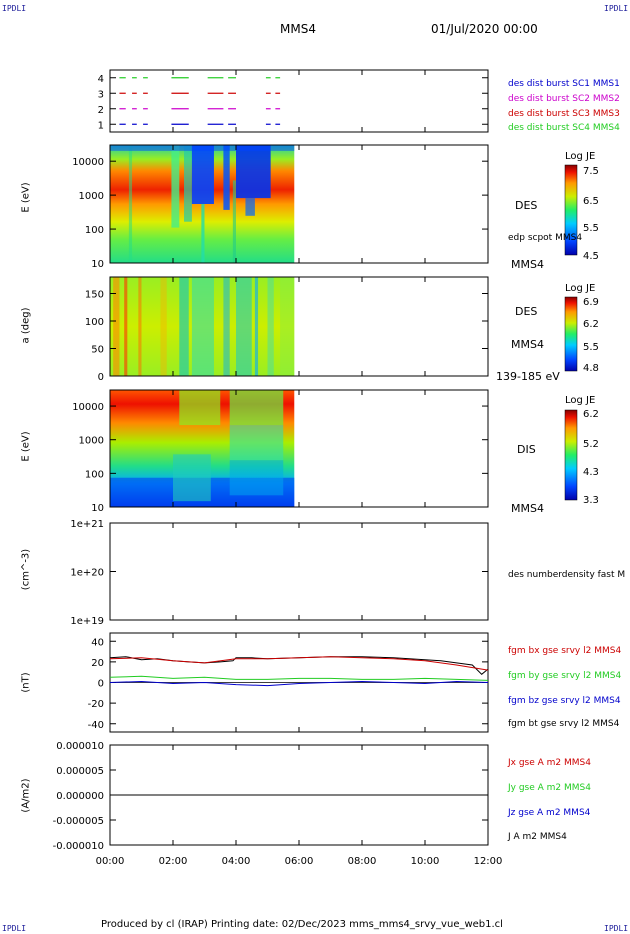 The width and height of the screenshot is (630, 934). Describe the element at coordinates (564, 724) in the screenshot. I see `legend-fgm-bt: fgm bt gse srvy l2 MMS4` at that location.